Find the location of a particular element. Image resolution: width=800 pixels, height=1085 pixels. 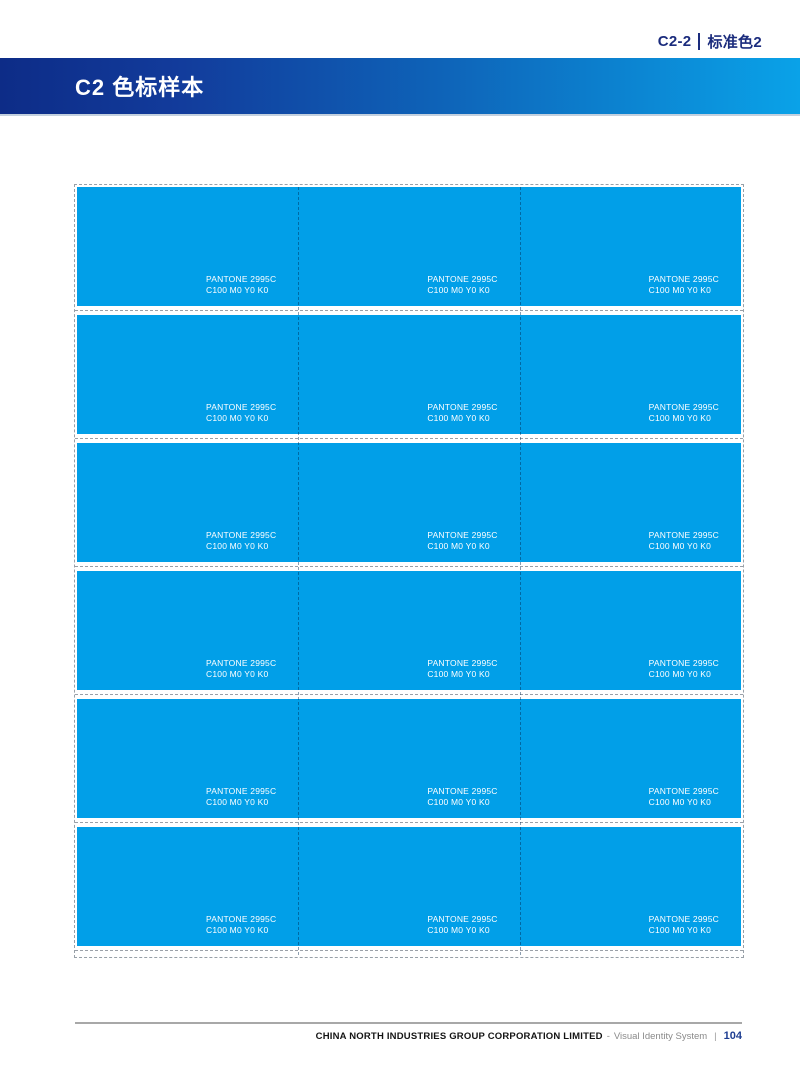

section-label-divider is located at coordinates (699, 41).